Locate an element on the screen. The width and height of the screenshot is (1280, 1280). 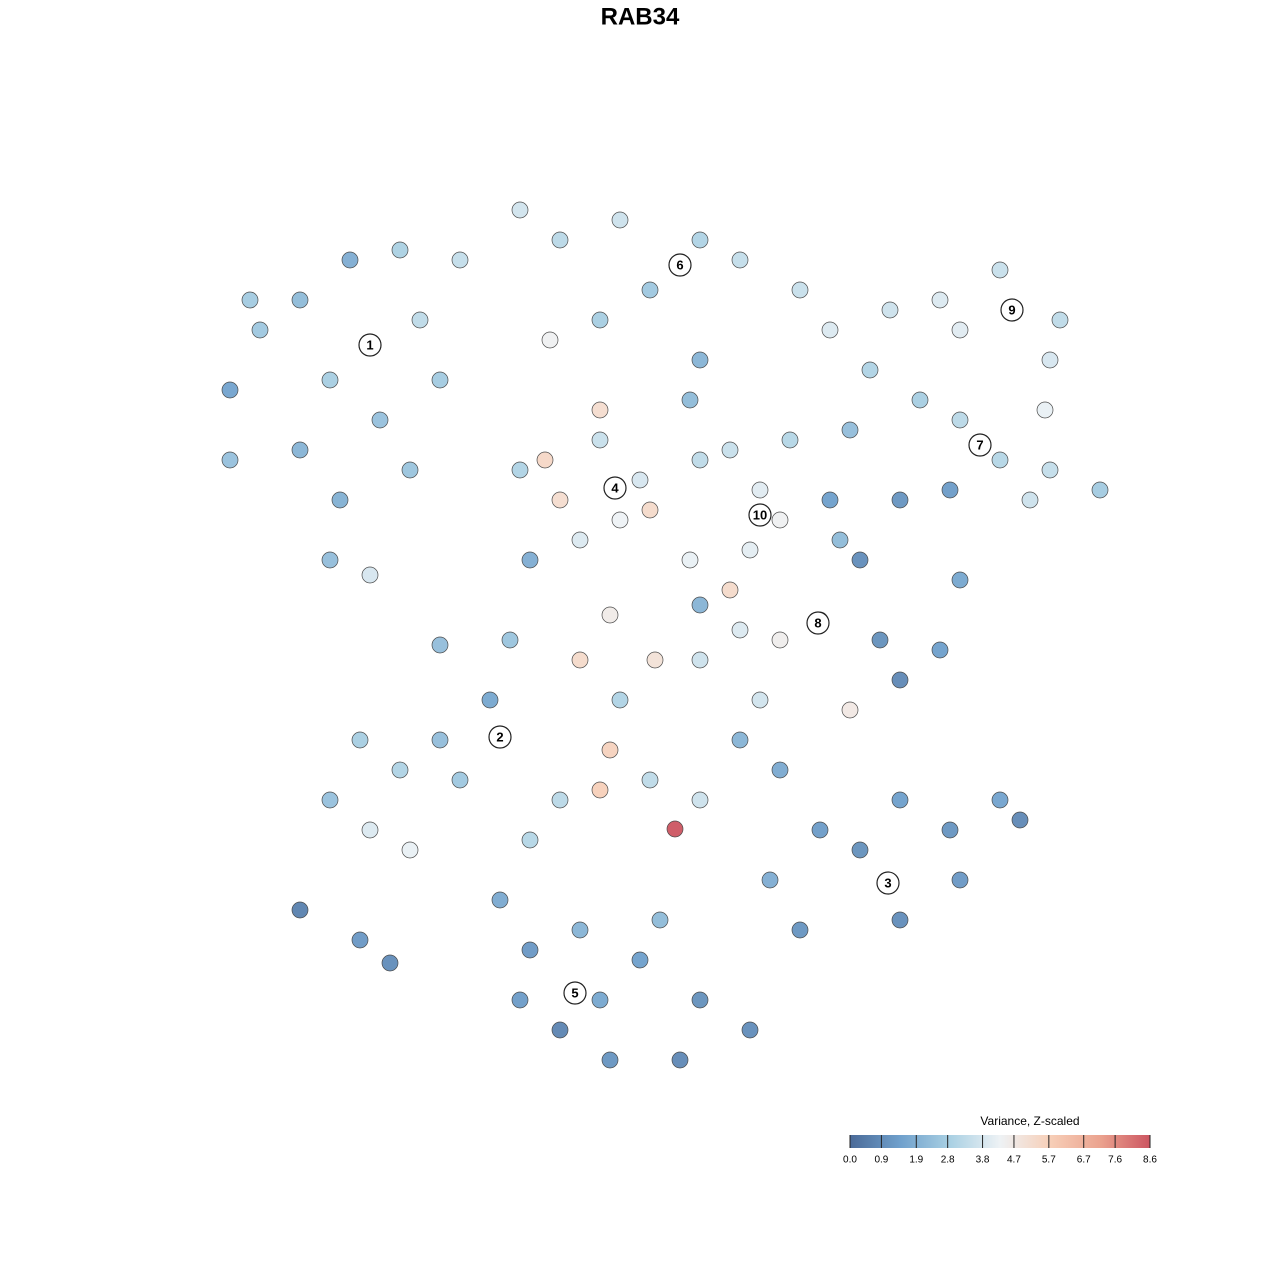
cluster-label: 4 is located at coordinates (615, 487).